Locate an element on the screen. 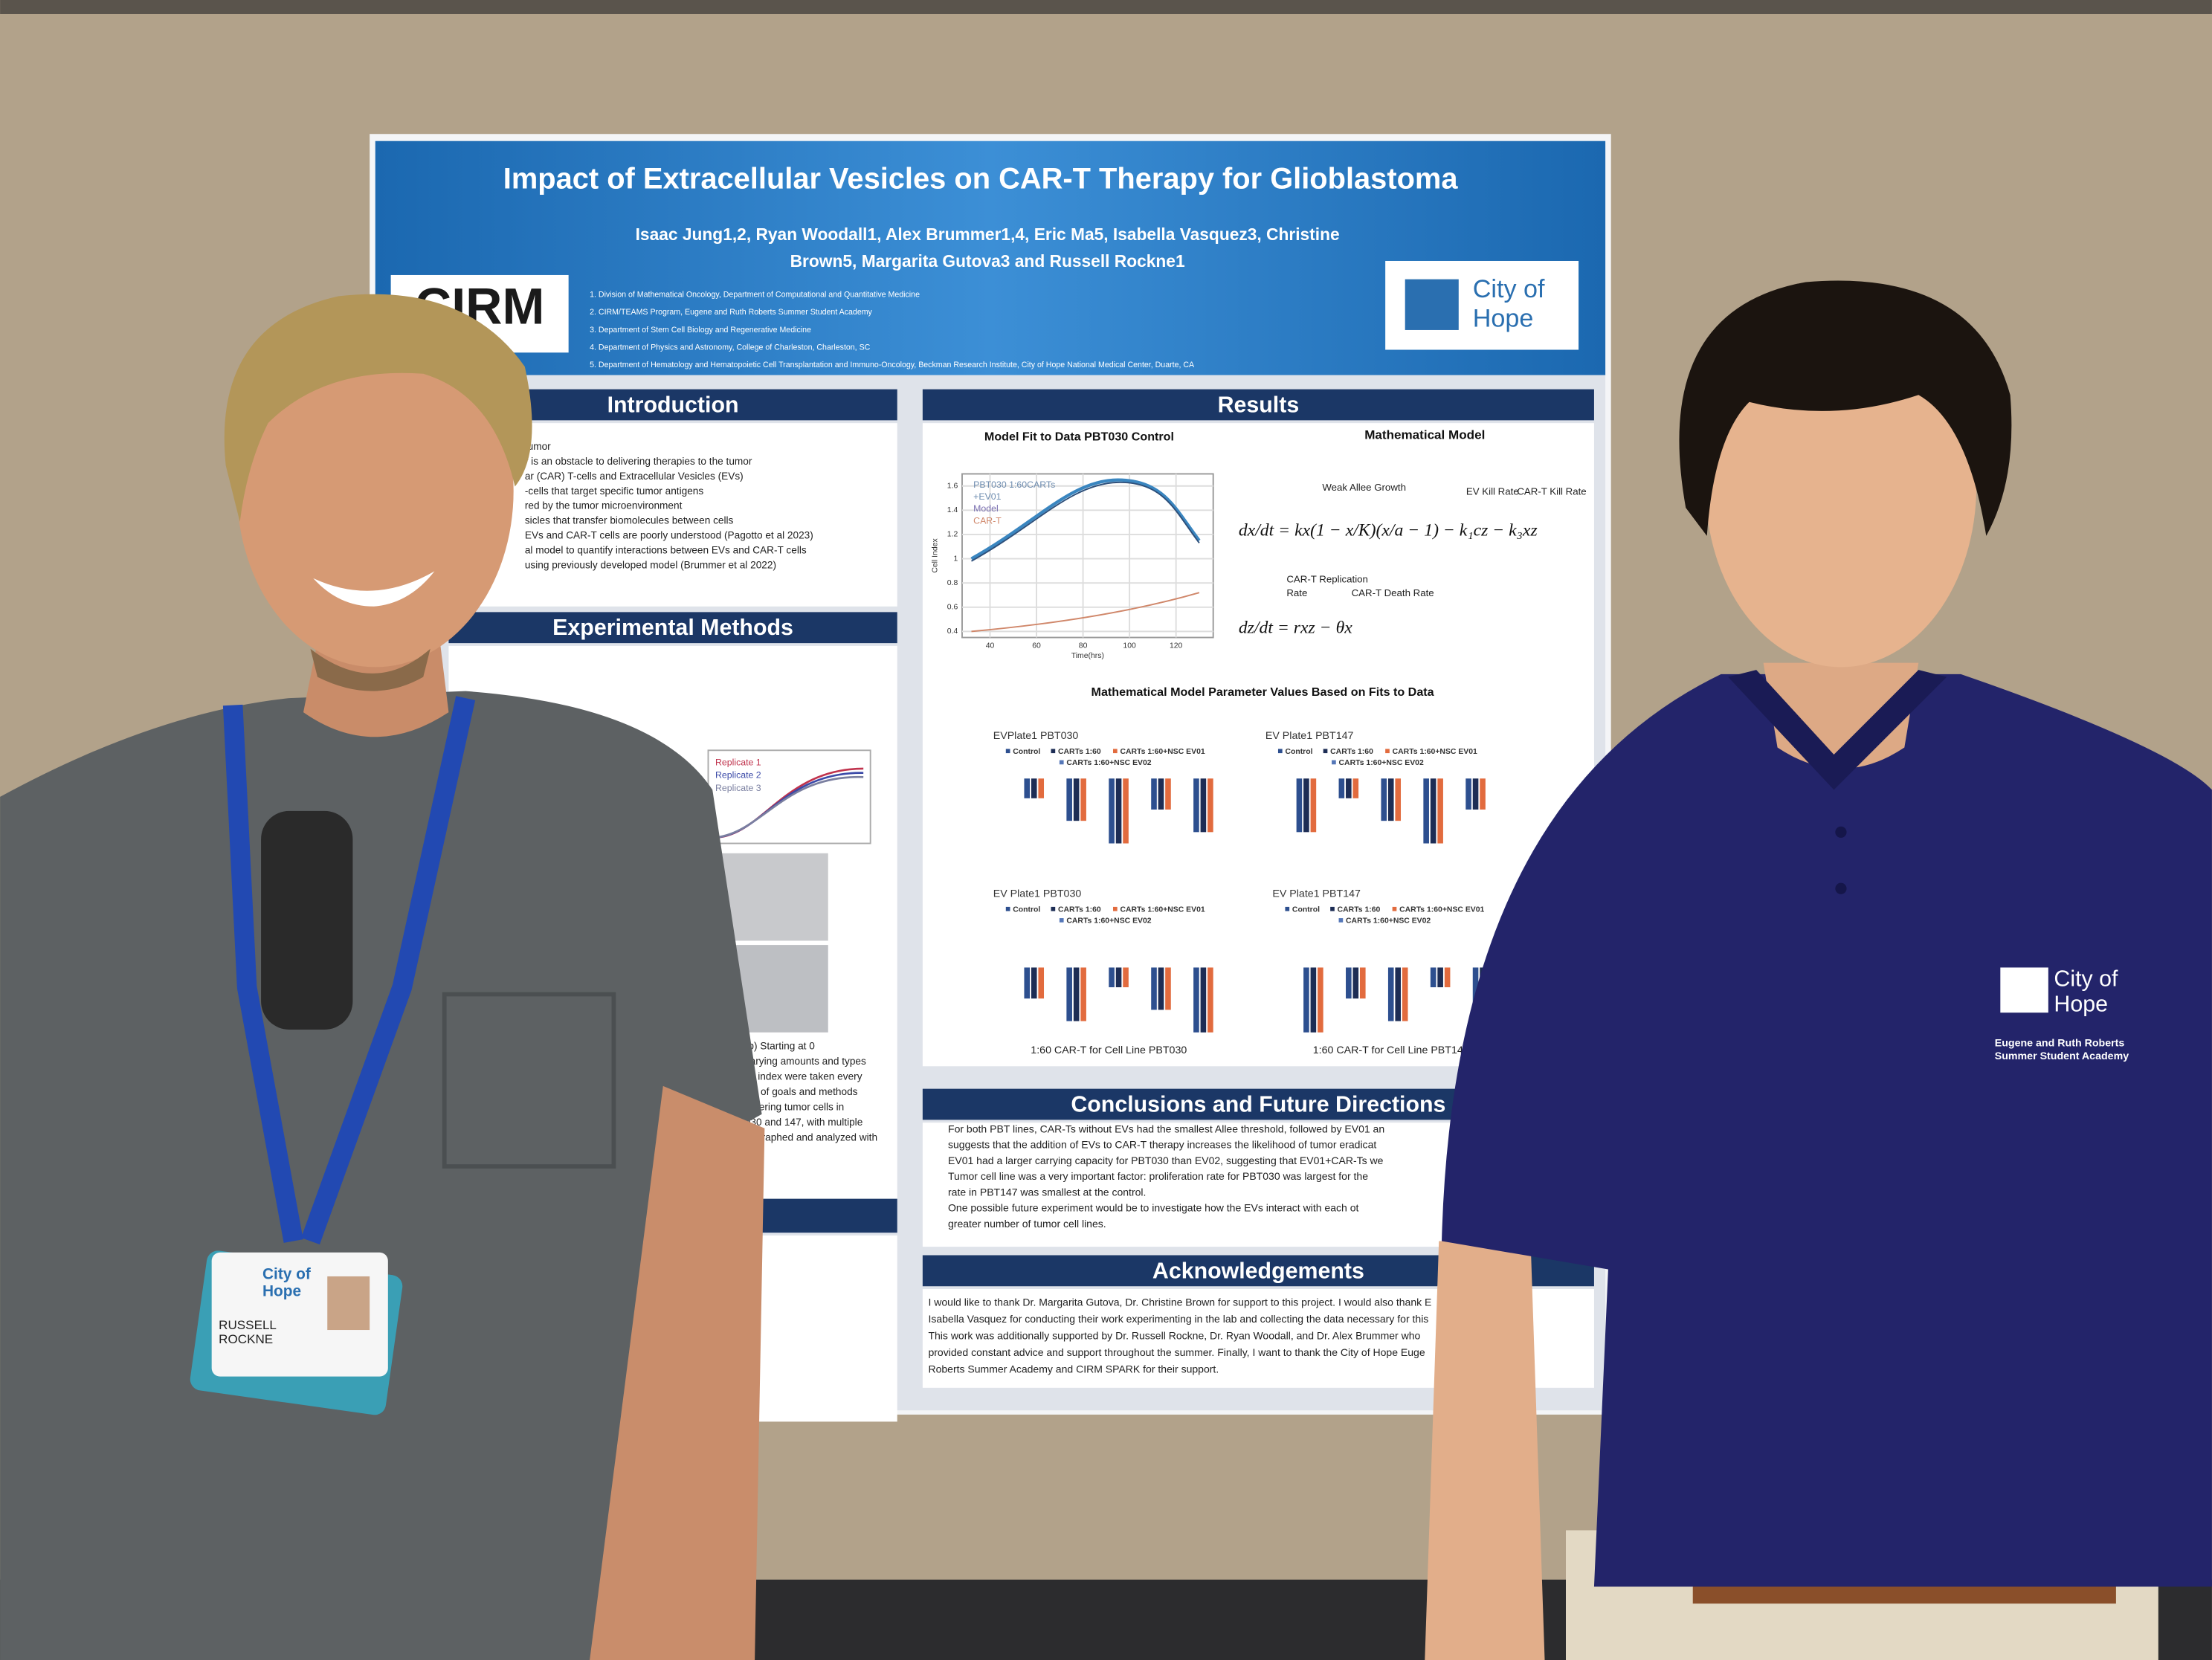 The width and height of the screenshot is (2212, 1660). sunglasses is located at coordinates (307, 920).